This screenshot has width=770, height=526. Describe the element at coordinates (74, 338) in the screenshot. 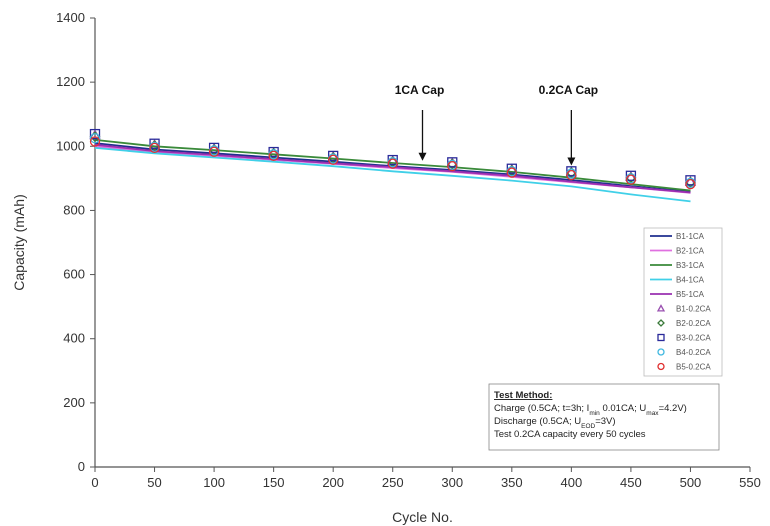

I see `y-tick-label: 400` at that location.